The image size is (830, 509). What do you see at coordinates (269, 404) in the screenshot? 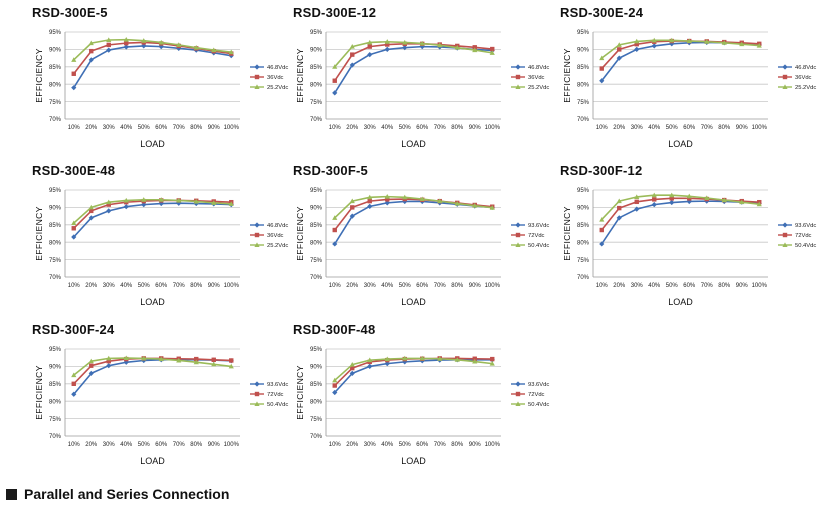
I see `legend-entry: 50.4Vdc` at bounding box center [269, 404].